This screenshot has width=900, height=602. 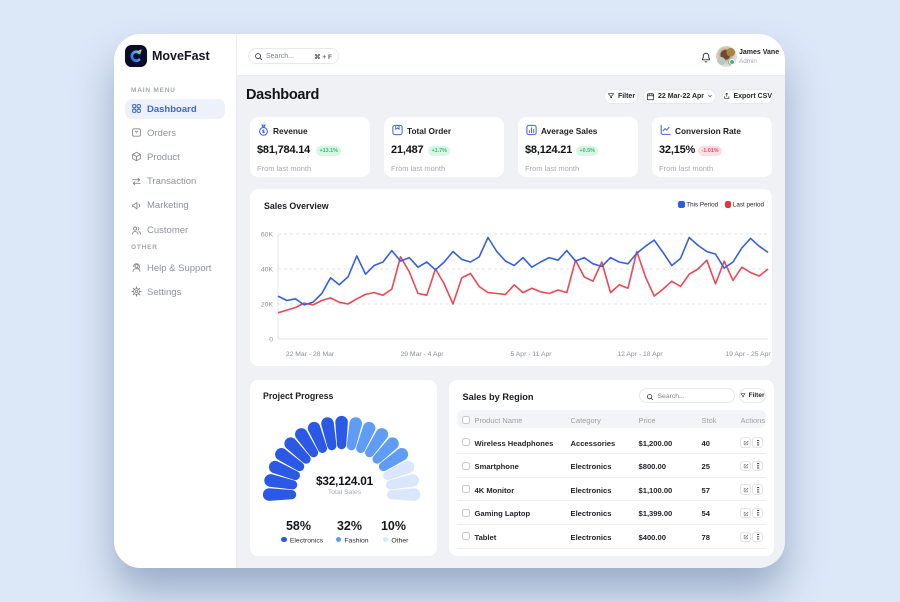 What do you see at coordinates (310, 354) in the screenshot?
I see `svg-text: 22 Mar - 28 Mar` at bounding box center [310, 354].